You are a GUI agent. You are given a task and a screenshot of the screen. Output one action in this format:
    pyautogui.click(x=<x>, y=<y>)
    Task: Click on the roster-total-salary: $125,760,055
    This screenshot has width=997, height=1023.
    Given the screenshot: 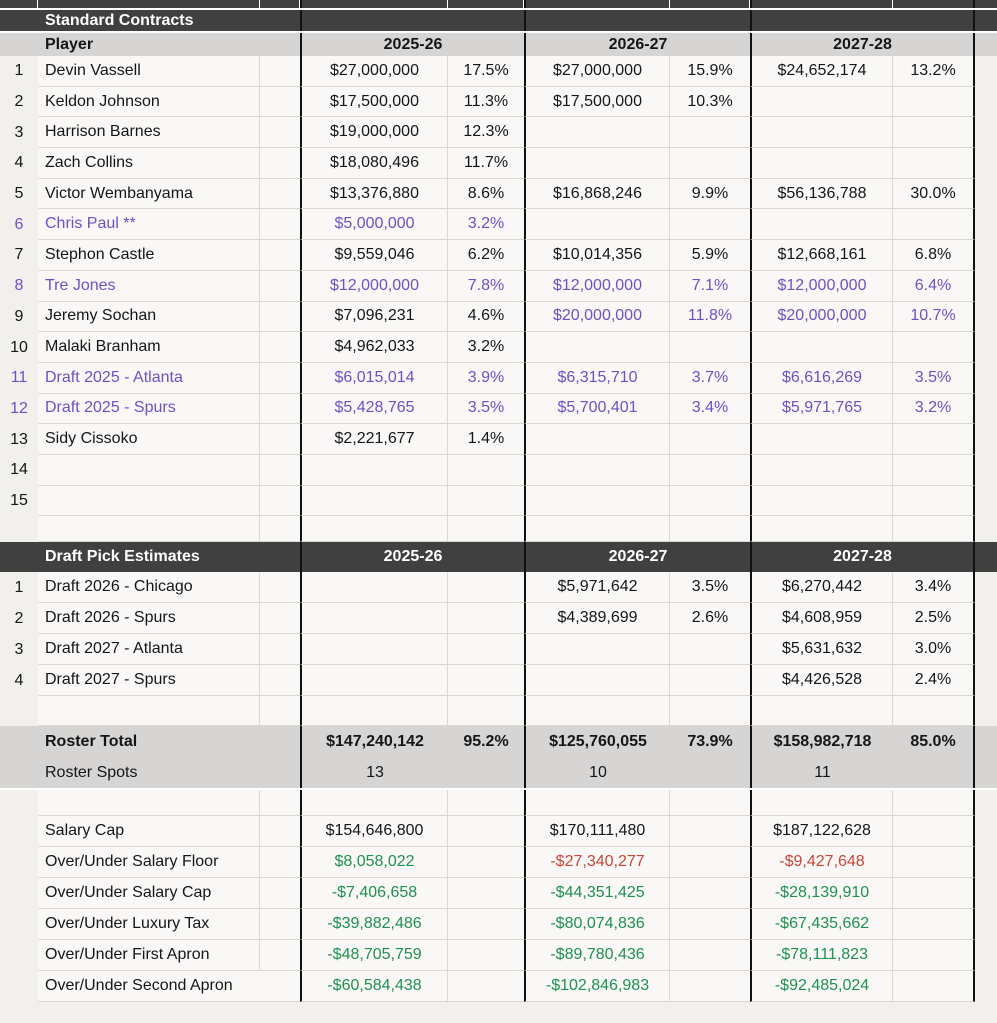 What is the action you would take?
    pyautogui.click(x=597, y=742)
    